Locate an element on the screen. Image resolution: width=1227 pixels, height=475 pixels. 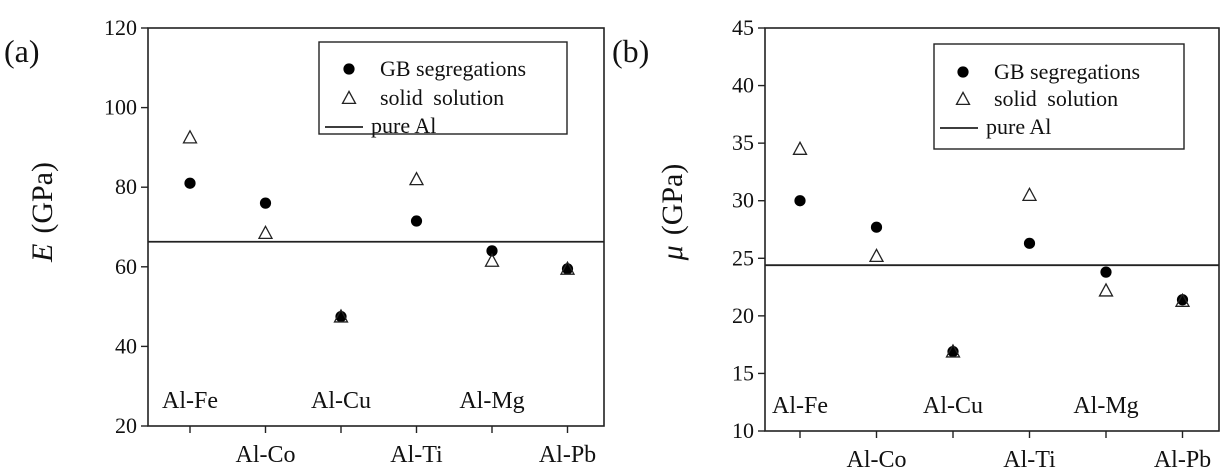
y-tick-label: 10 is located at coordinates (743, 430).